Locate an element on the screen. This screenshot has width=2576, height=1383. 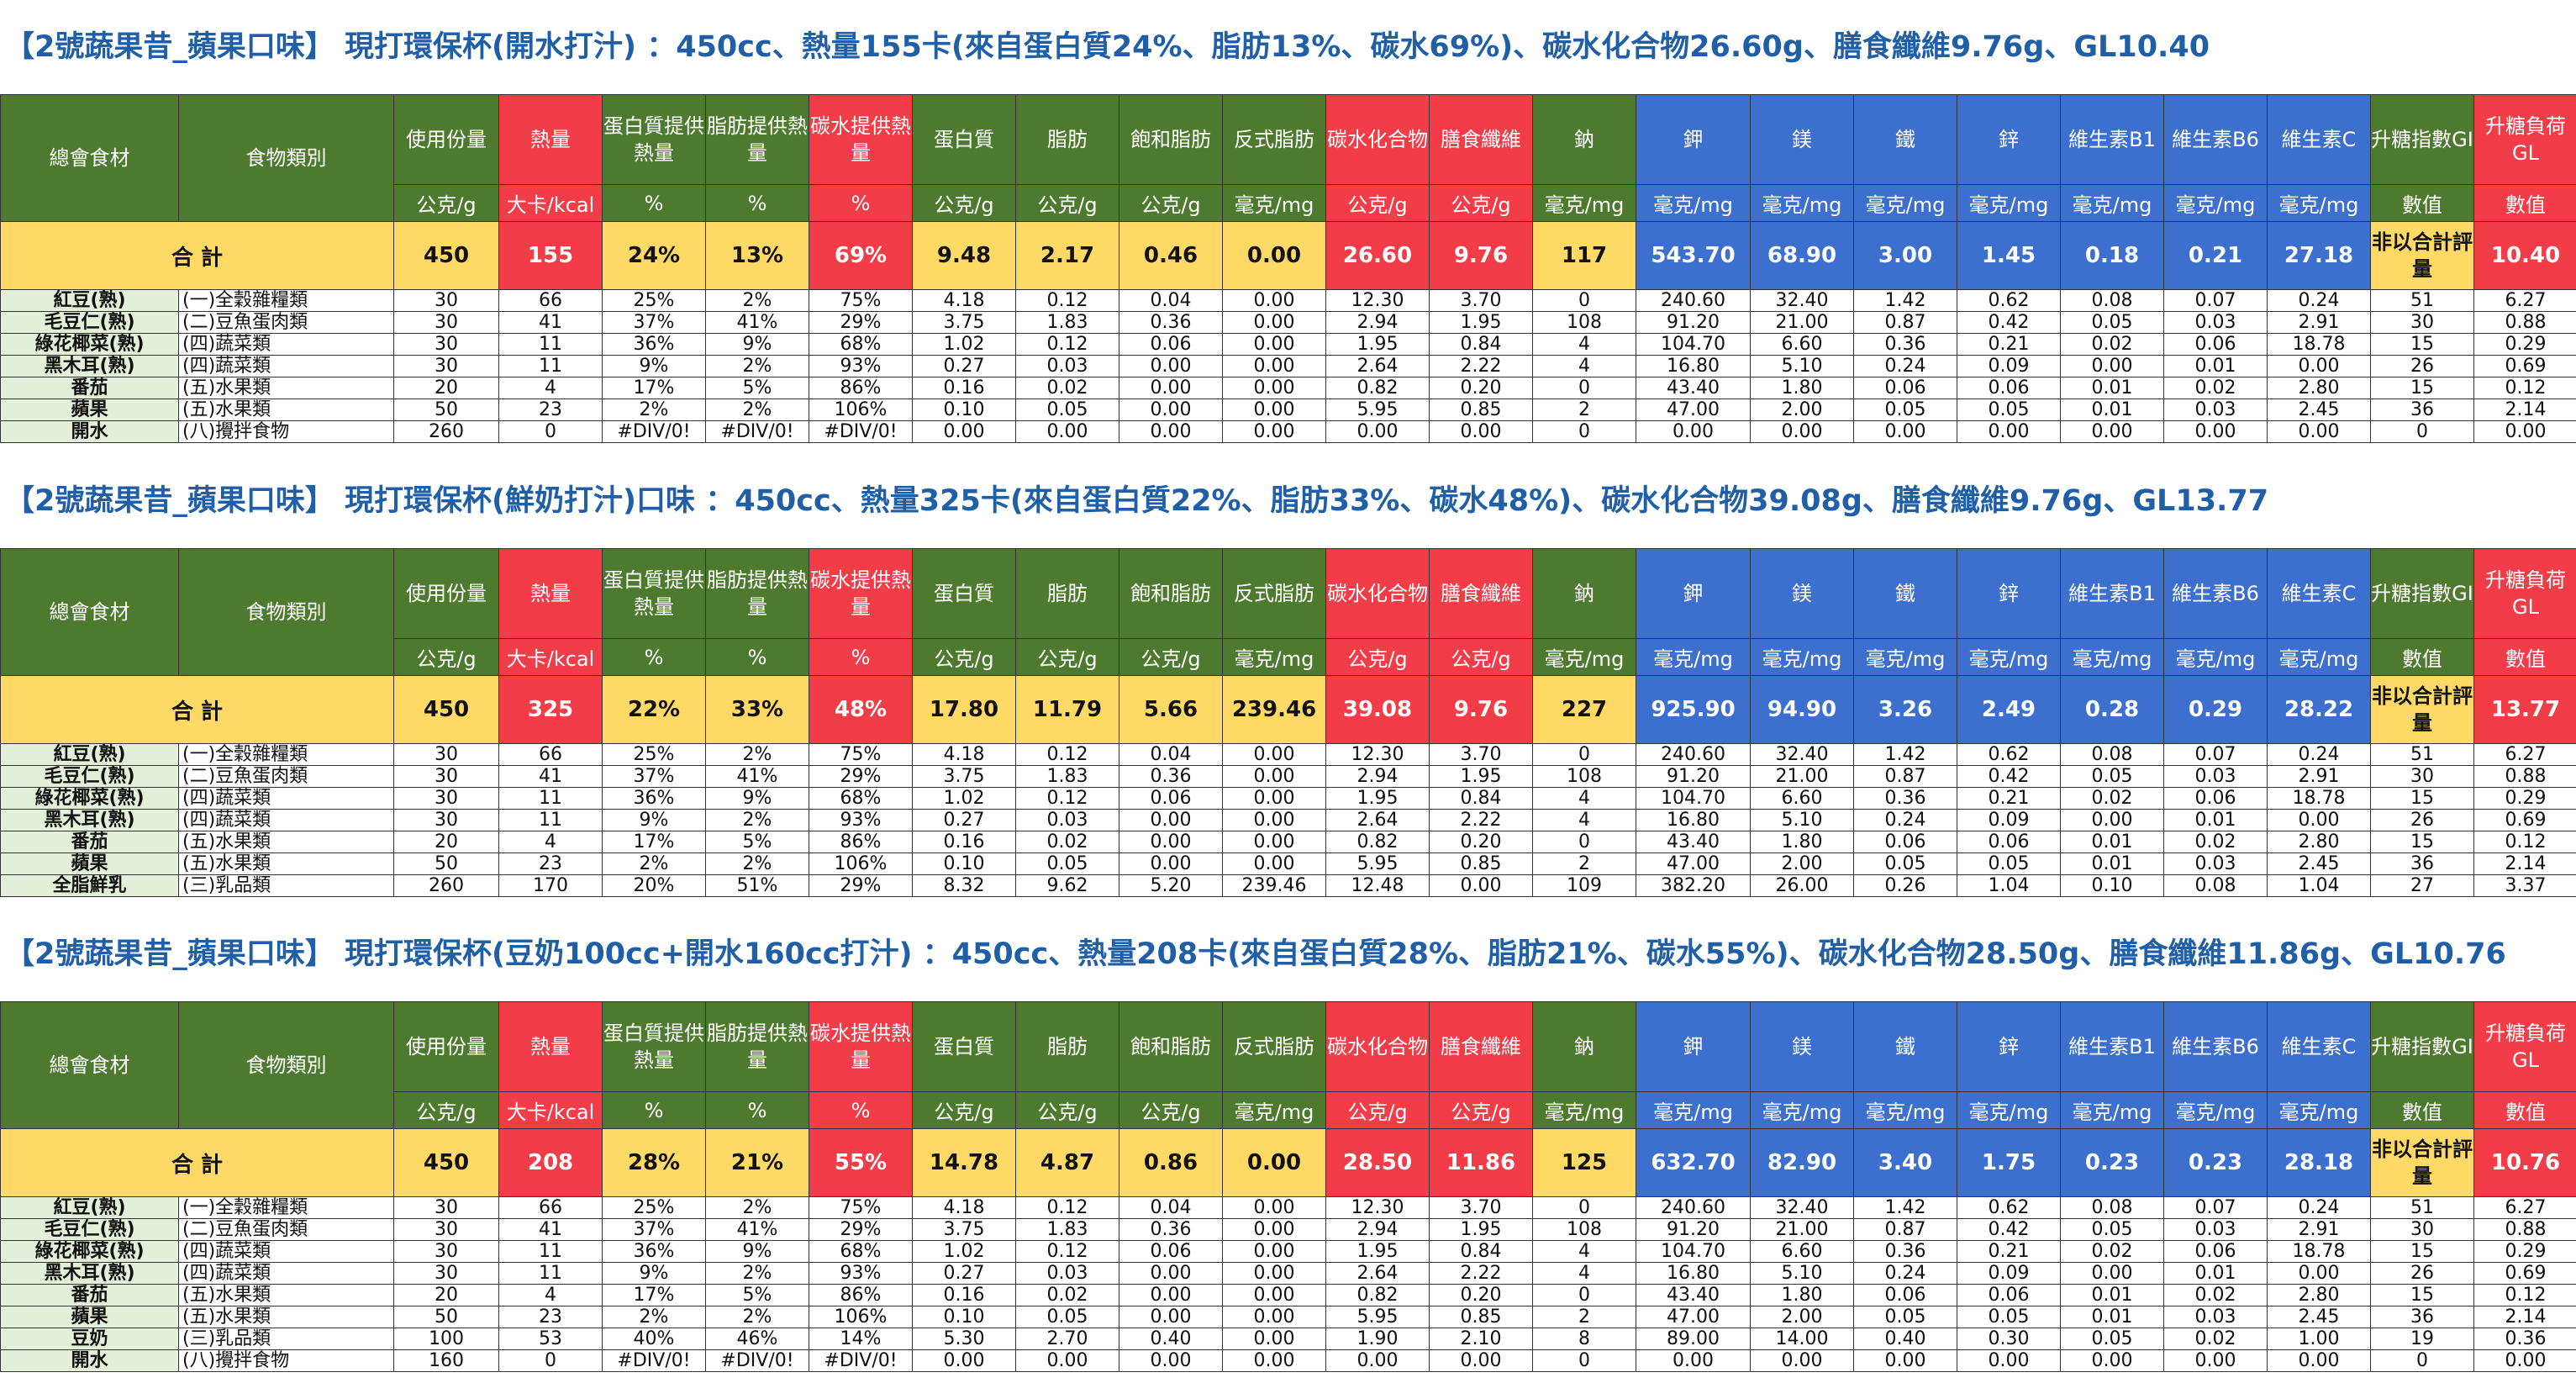
table-cell: 3.75 is located at coordinates (964, 1229).